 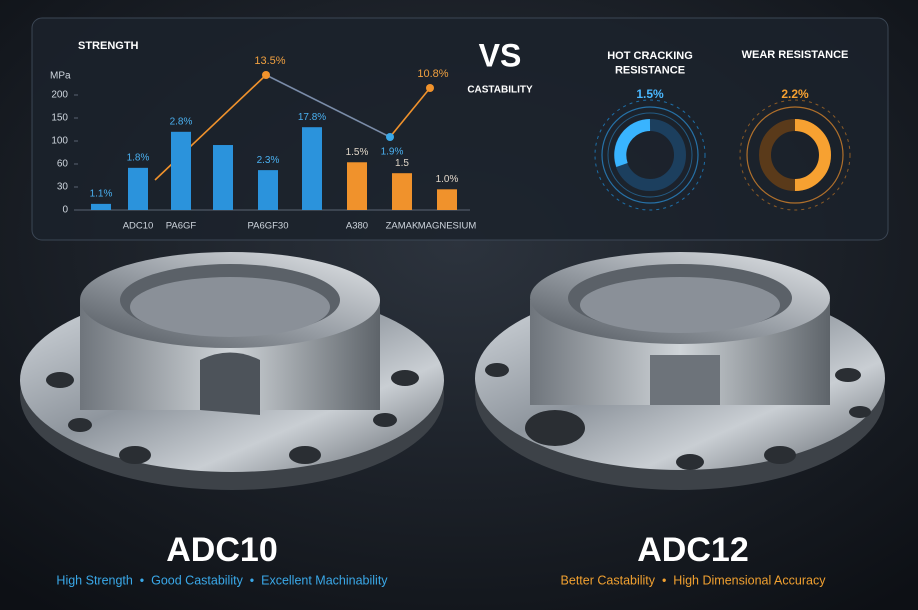 I want to click on line-label: 1.9%, so click(x=392, y=152).